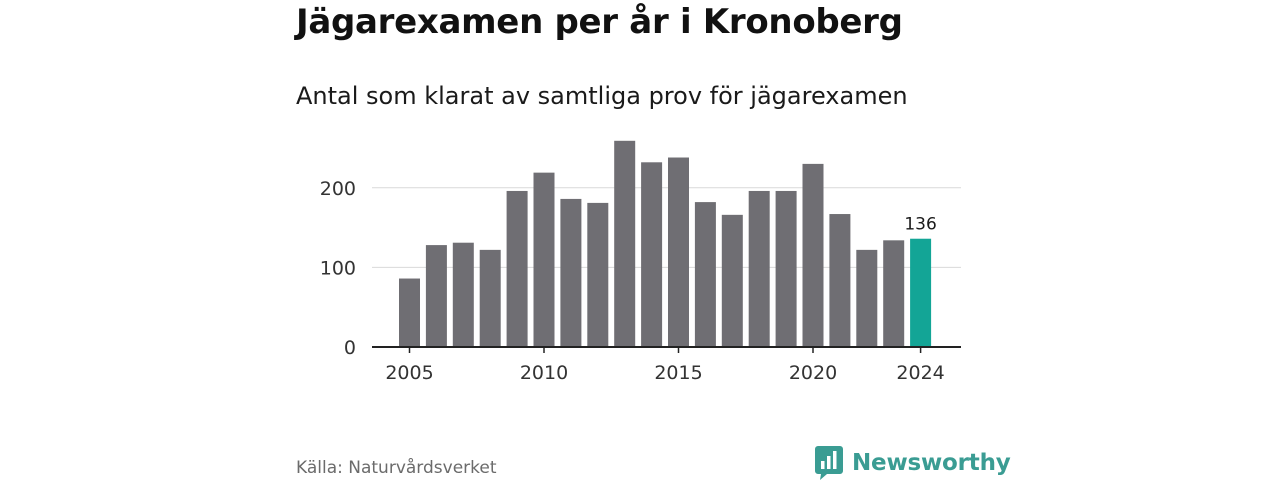 The width and height of the screenshot is (1280, 480). I want to click on brand-name: Newsworthy, so click(931, 463).